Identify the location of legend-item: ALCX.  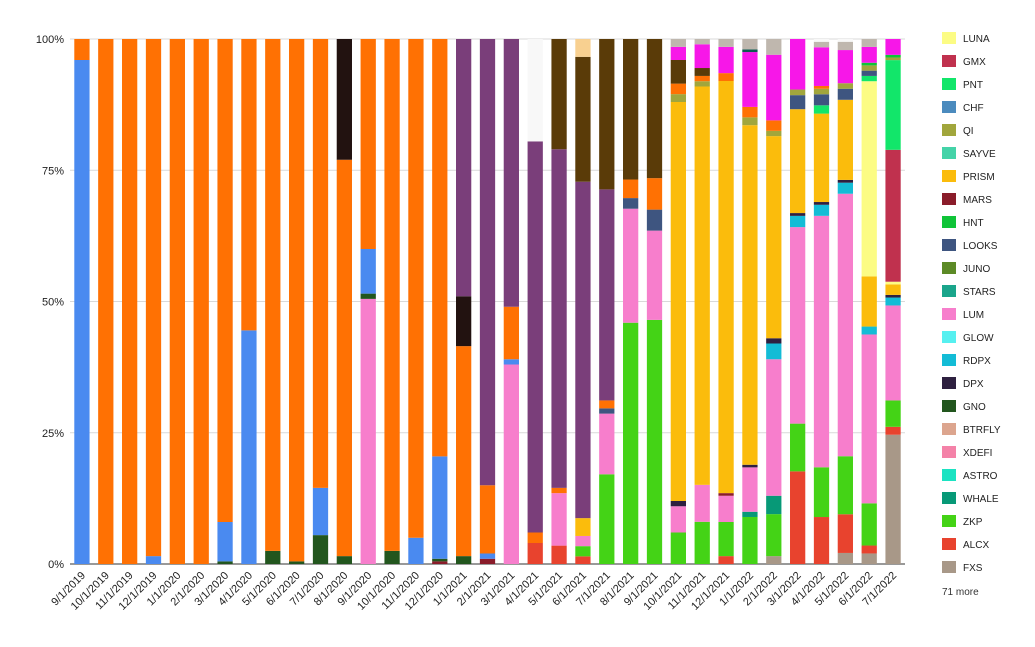
(965, 544).